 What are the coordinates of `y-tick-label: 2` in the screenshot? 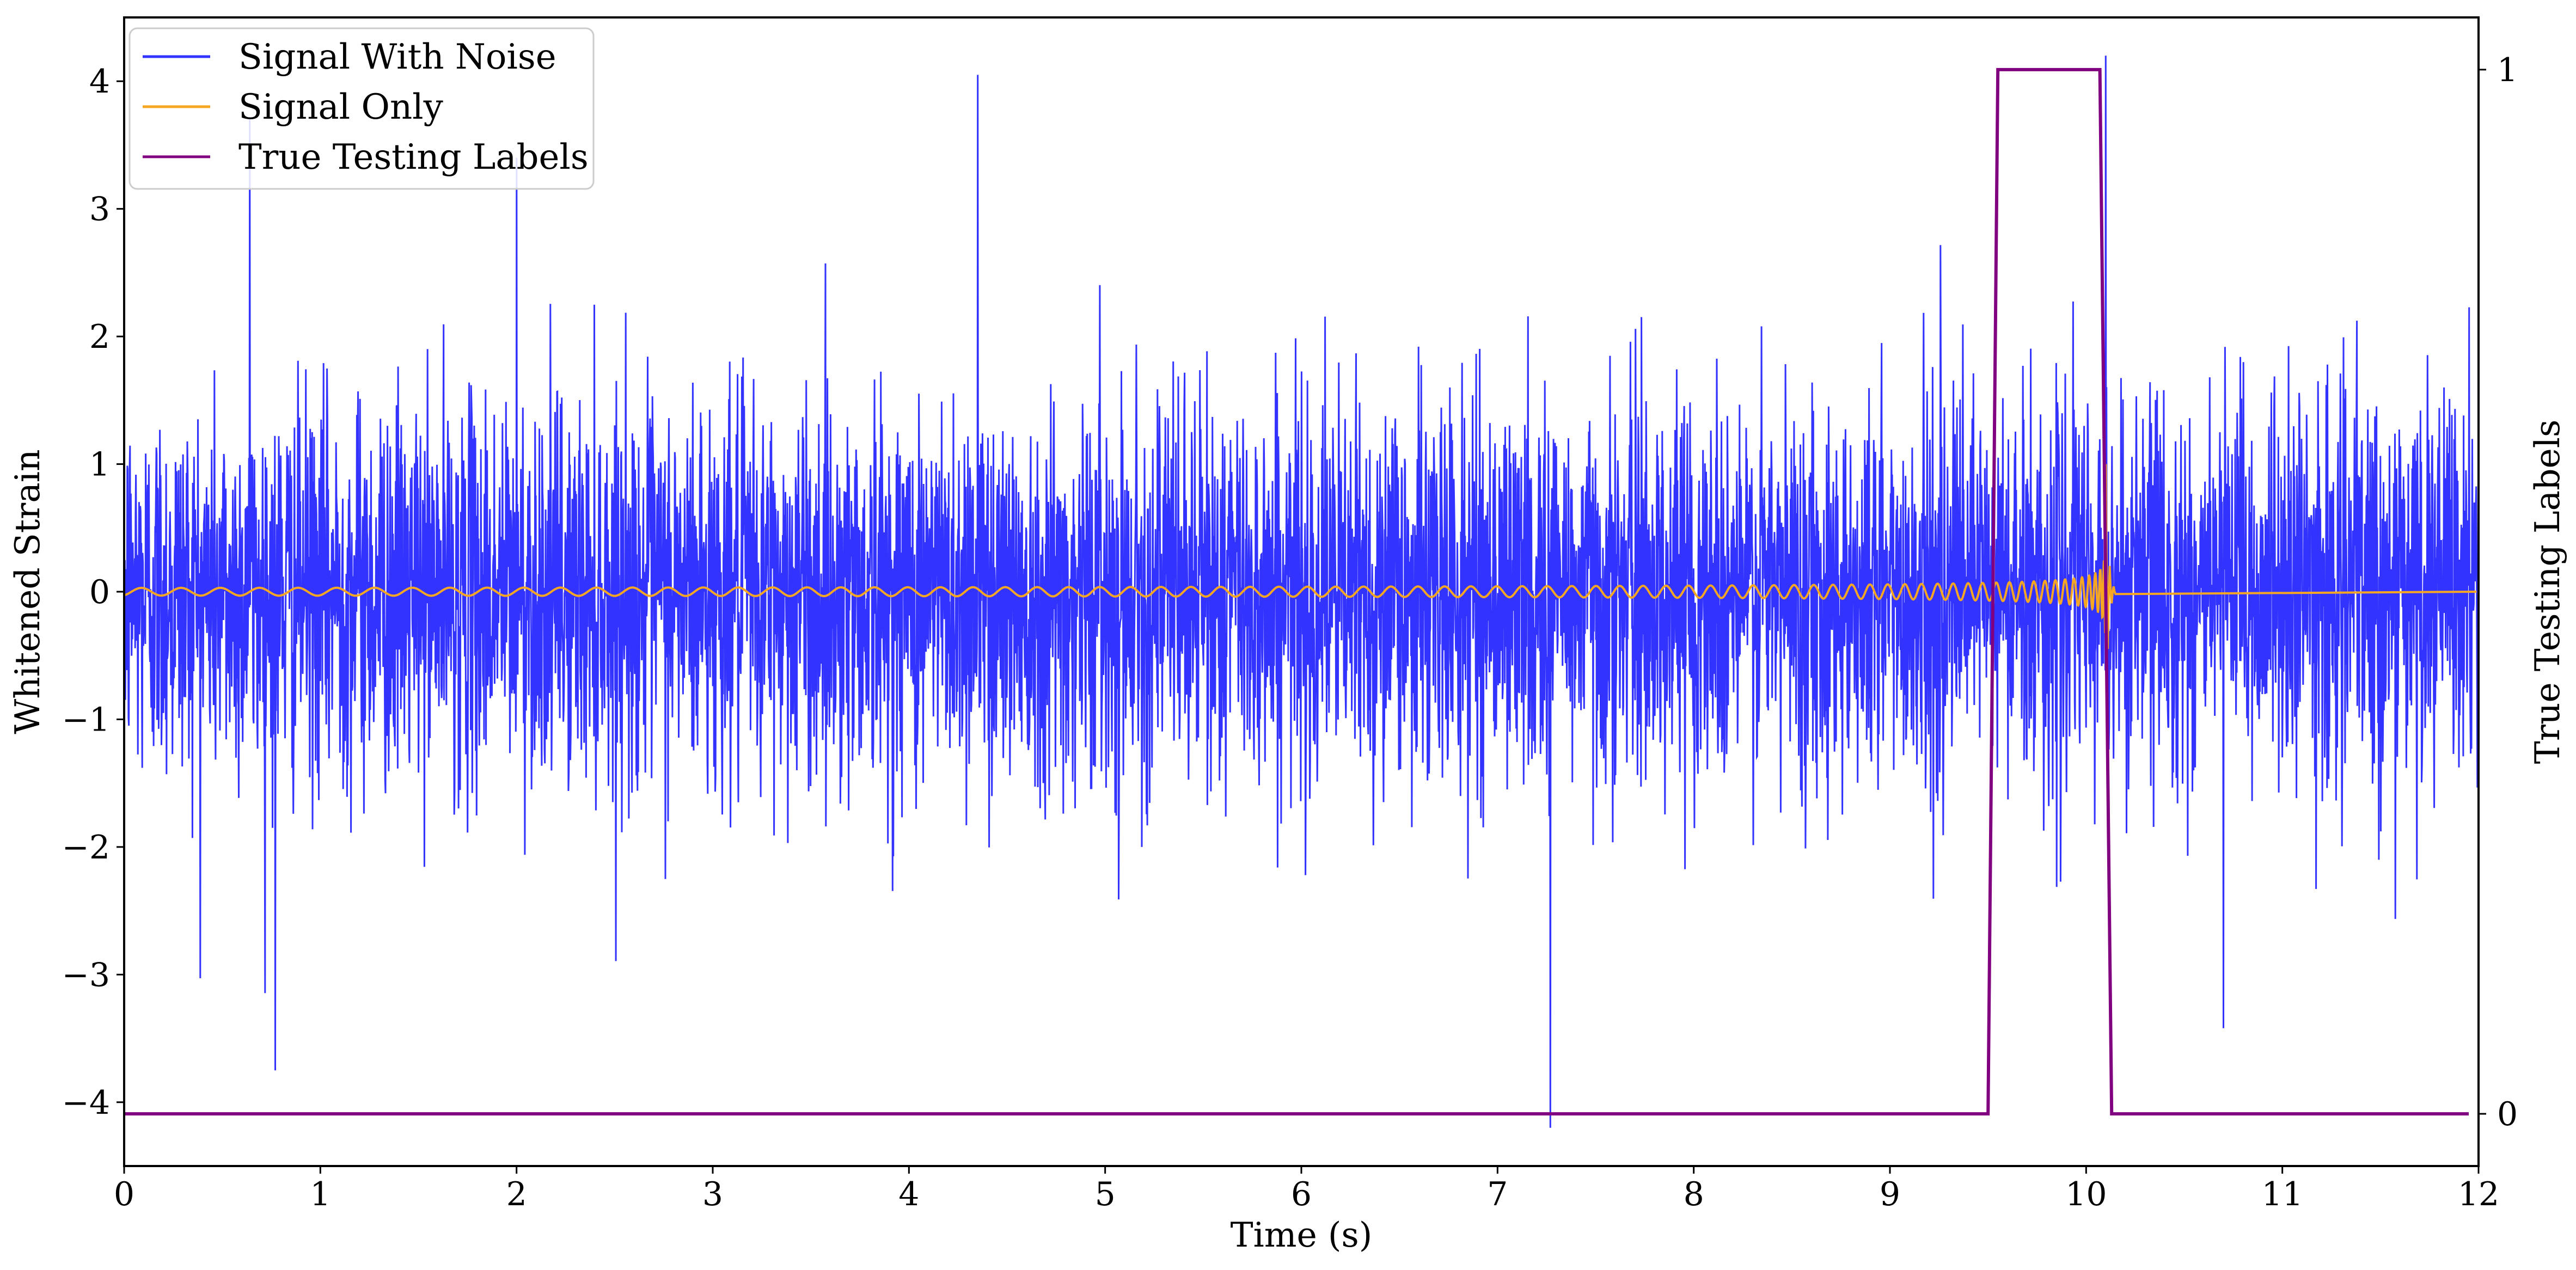 It's located at (99, 337).